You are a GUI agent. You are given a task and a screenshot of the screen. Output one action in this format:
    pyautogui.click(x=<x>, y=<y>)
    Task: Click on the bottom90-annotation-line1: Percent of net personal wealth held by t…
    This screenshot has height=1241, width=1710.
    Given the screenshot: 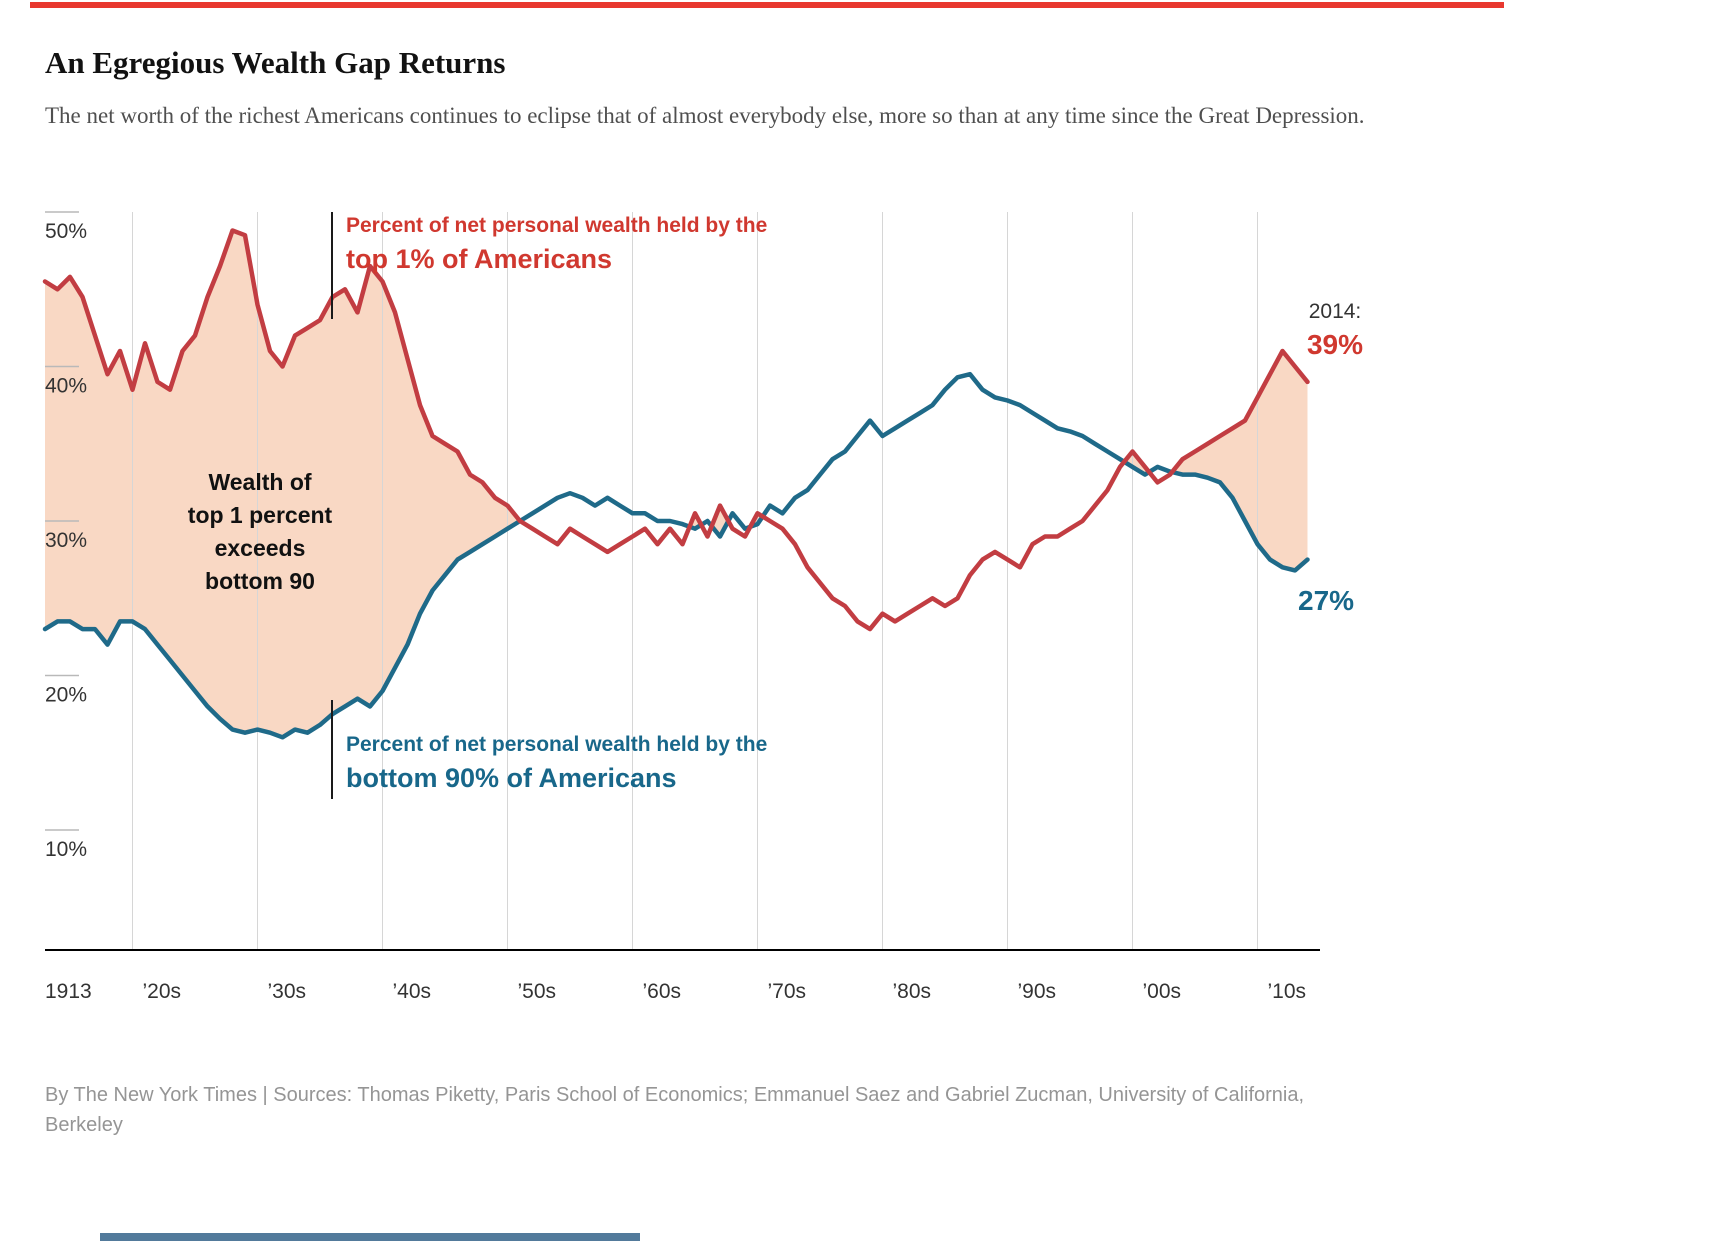 What is the action you would take?
    pyautogui.click(x=557, y=744)
    